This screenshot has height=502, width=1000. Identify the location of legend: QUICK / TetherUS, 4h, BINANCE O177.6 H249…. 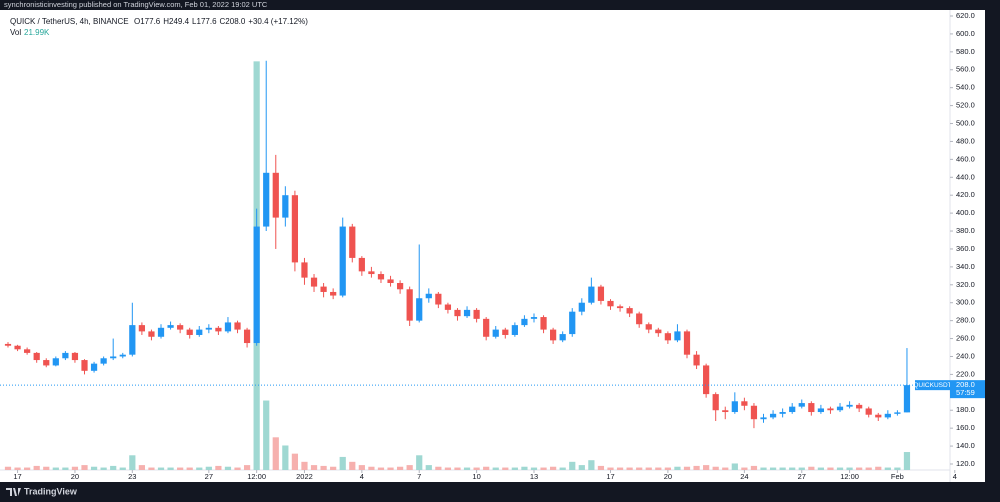
(159, 27).